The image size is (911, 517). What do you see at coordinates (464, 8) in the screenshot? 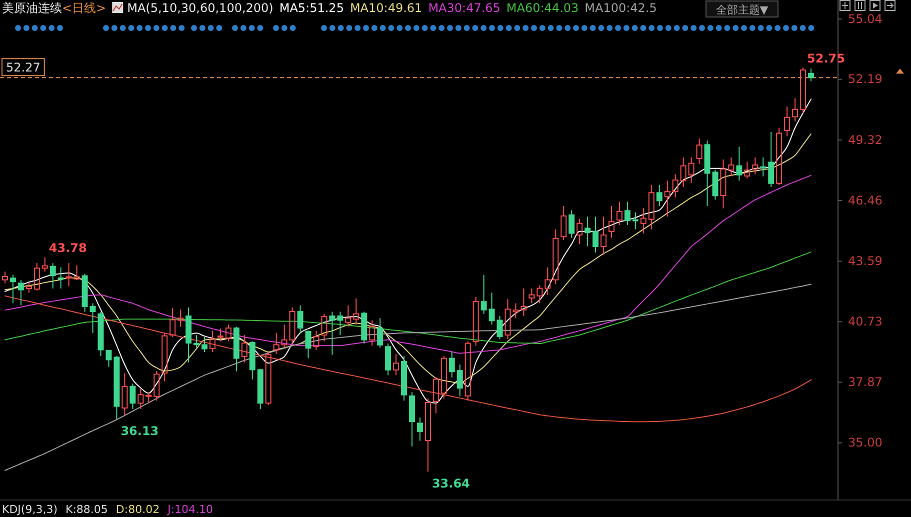
I see `text: MA30:47.65` at bounding box center [464, 8].